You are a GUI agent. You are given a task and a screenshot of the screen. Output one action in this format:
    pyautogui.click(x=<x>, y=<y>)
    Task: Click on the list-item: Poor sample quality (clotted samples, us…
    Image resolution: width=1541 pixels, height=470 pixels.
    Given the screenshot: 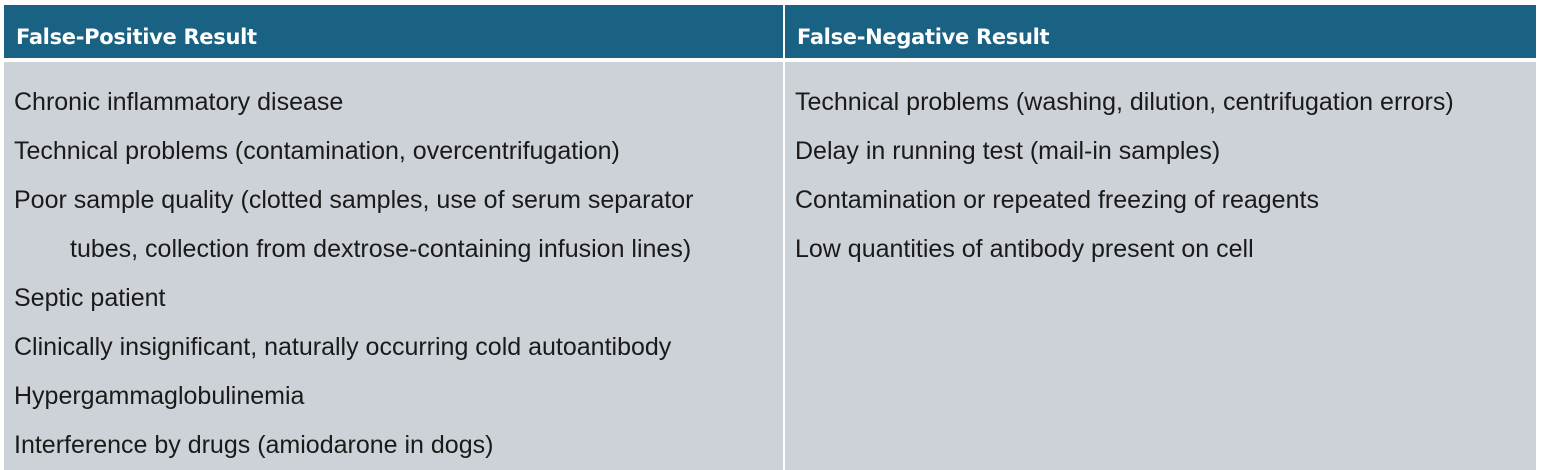 What is the action you would take?
    pyautogui.click(x=354, y=200)
    